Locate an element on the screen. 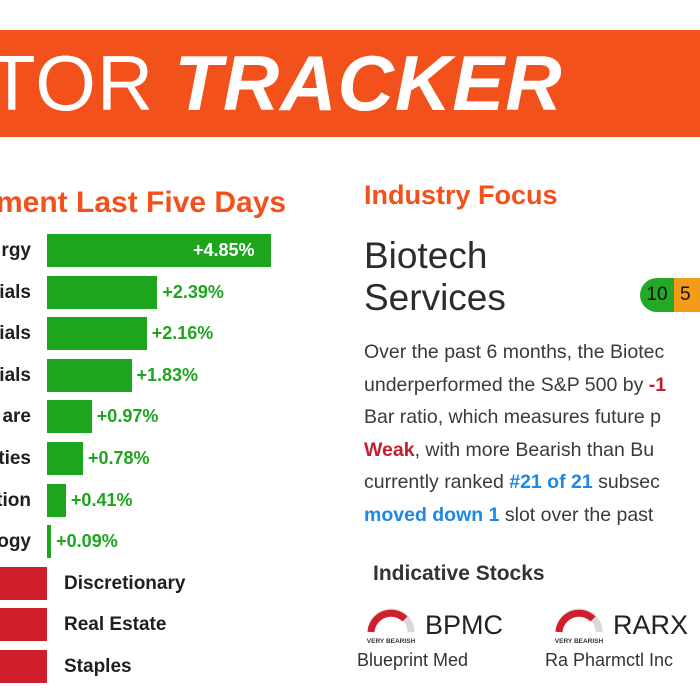  rank-value: #21 of 21 is located at coordinates (551, 482).